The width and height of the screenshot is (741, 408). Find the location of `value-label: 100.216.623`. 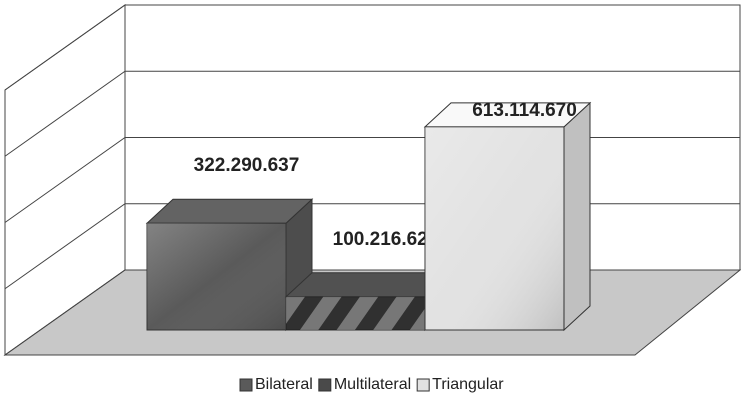

value-label: 100.216.623 is located at coordinates (386, 239).